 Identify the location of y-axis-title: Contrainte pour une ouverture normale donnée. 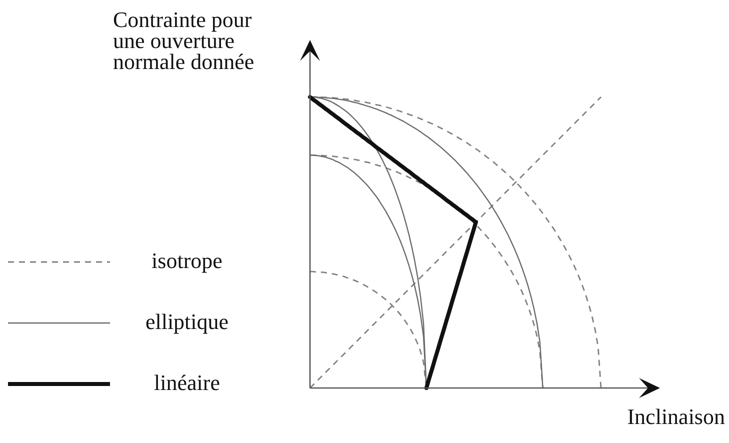
(183, 40).